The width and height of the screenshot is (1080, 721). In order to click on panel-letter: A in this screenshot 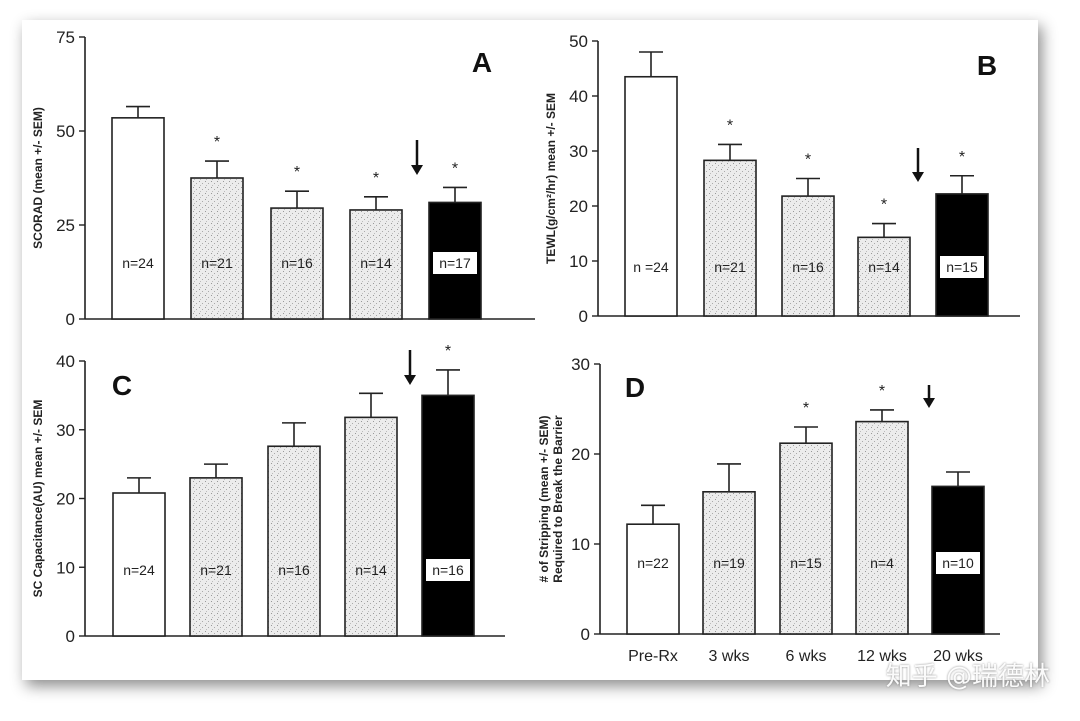, I will do `click(482, 62)`.